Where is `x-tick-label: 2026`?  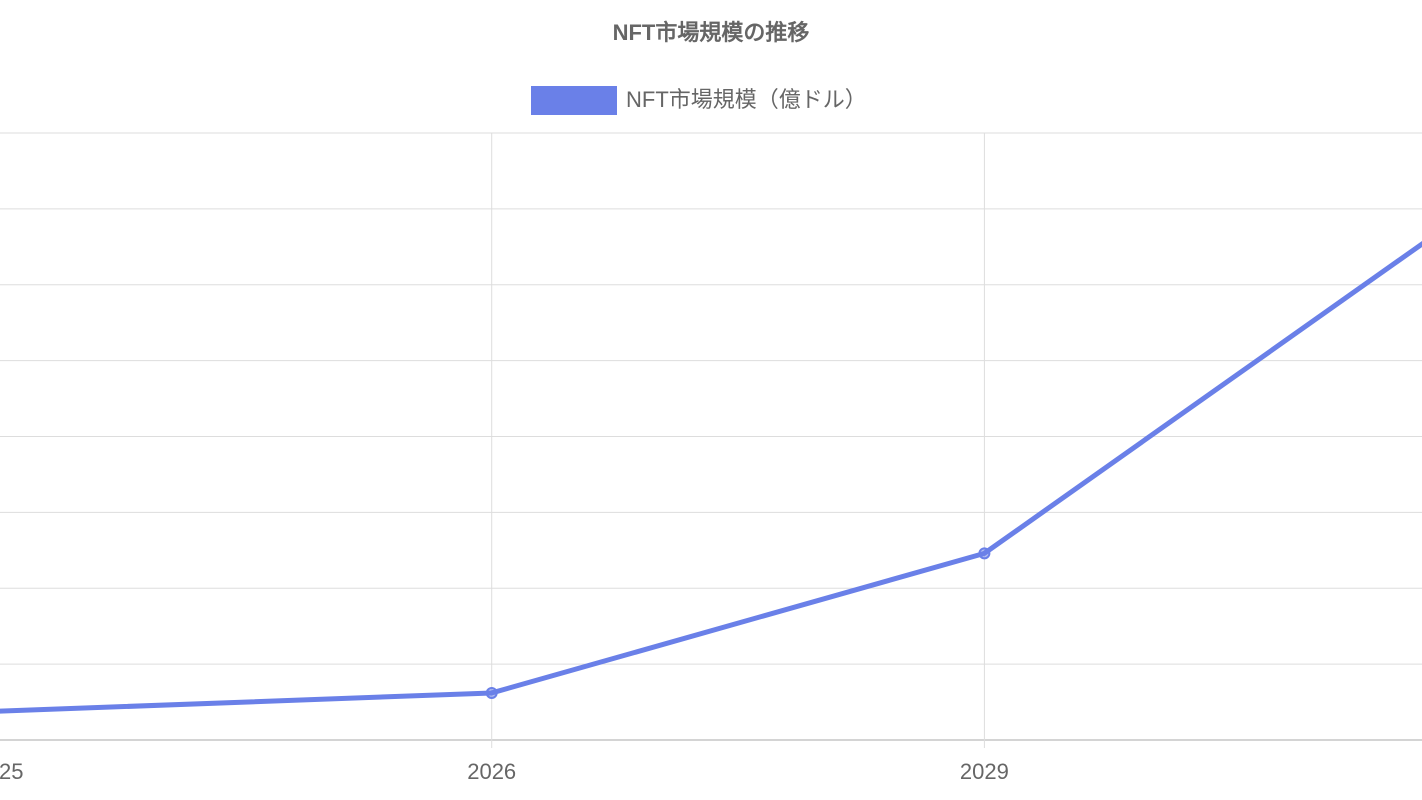
x-tick-label: 2026 is located at coordinates (491, 771).